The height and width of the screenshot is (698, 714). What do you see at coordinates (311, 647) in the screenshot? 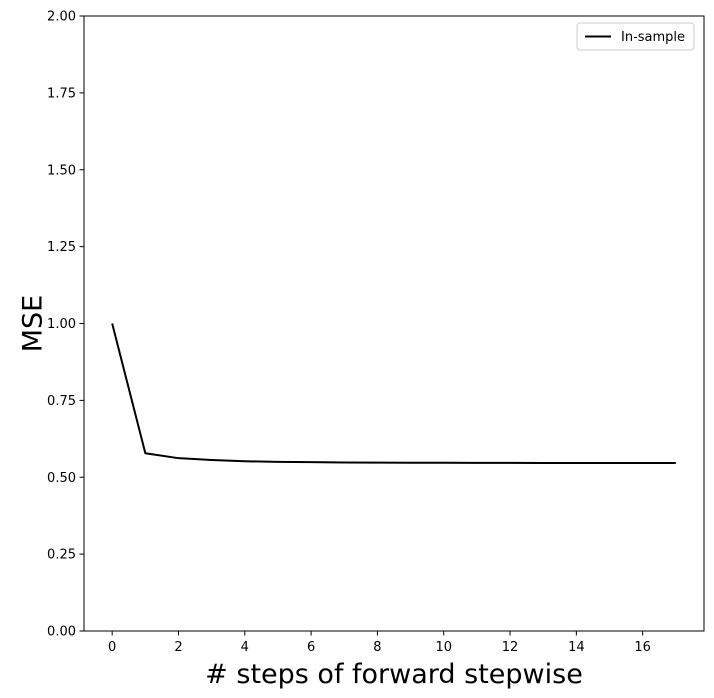
I see `x-tick-label: 6` at bounding box center [311, 647].